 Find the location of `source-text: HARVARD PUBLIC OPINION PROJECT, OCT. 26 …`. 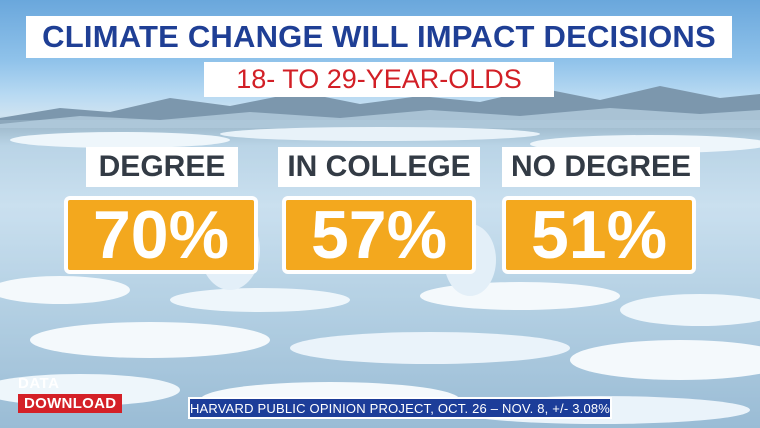

source-text: HARVARD PUBLIC OPINION PROJECT, OCT. 26 … is located at coordinates (400, 408).